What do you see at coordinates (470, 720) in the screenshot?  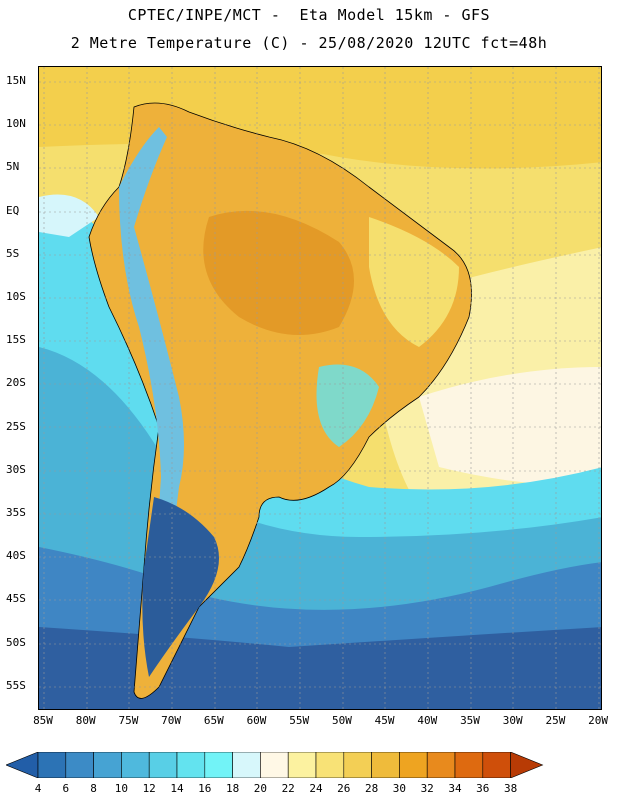 I see `lon-tick-label: 35W` at bounding box center [470, 720].